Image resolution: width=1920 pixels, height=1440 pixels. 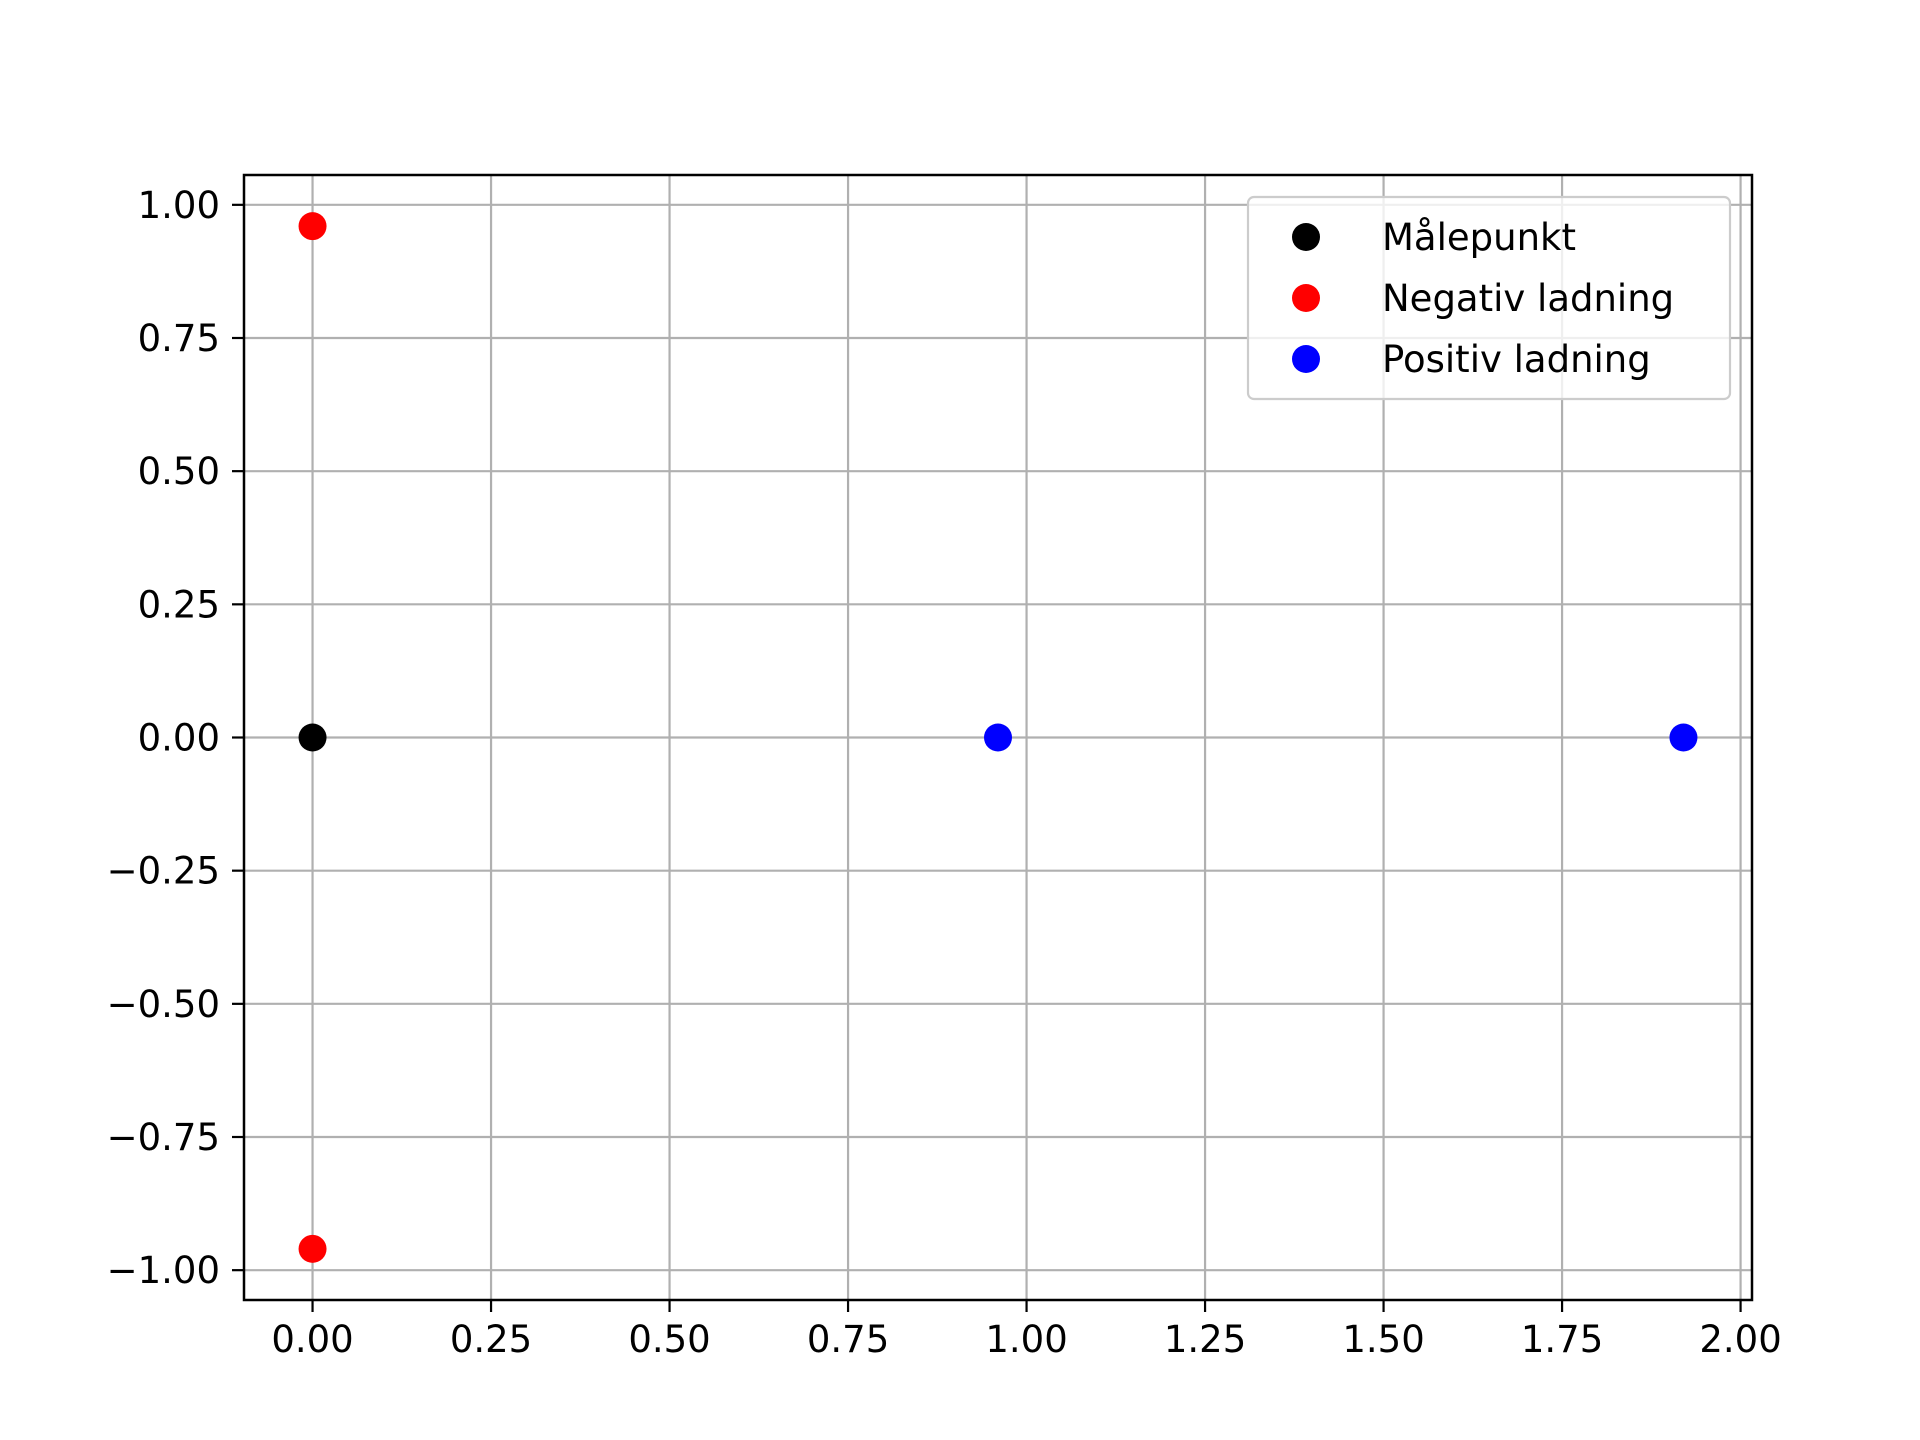 I want to click on x-tick-label: 0.00, so click(x=312, y=1339).